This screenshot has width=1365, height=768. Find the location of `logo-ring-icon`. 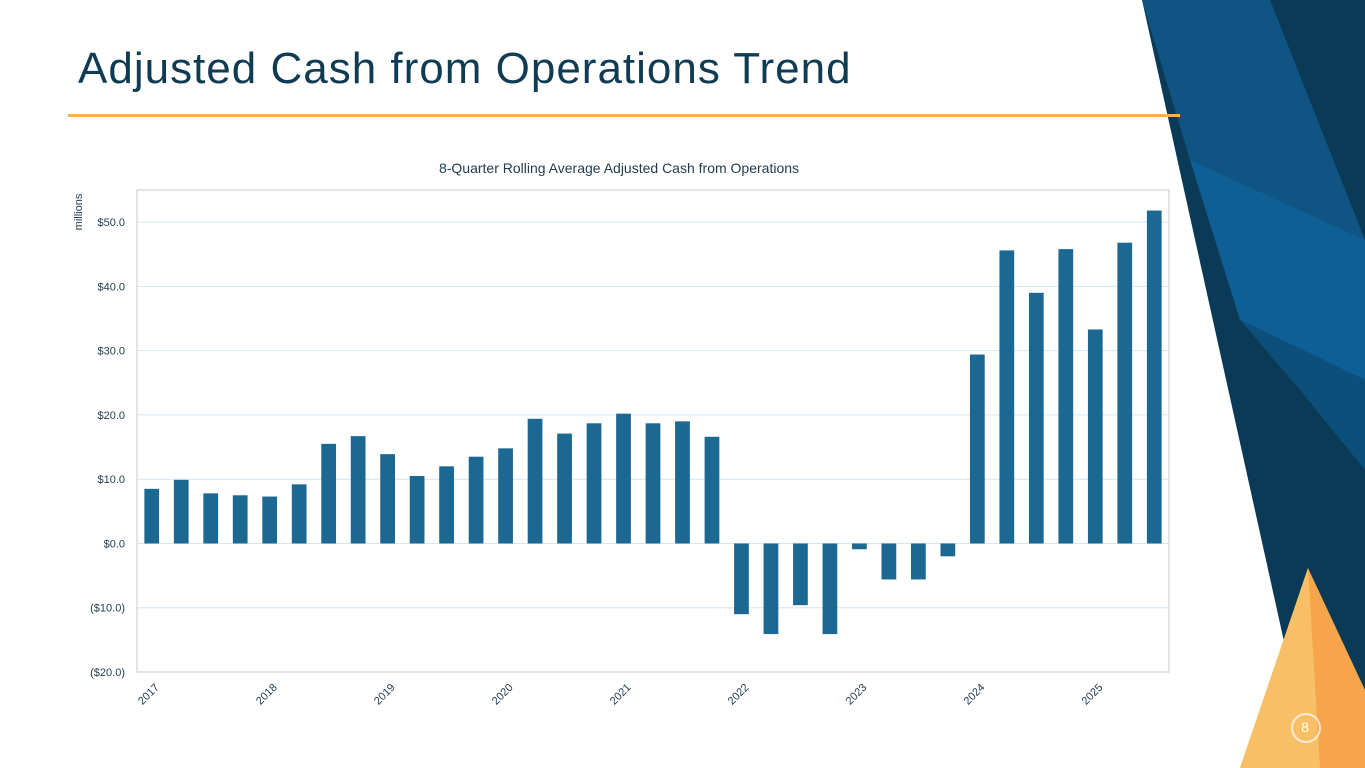

logo-ring-icon is located at coordinates (1306, 728).